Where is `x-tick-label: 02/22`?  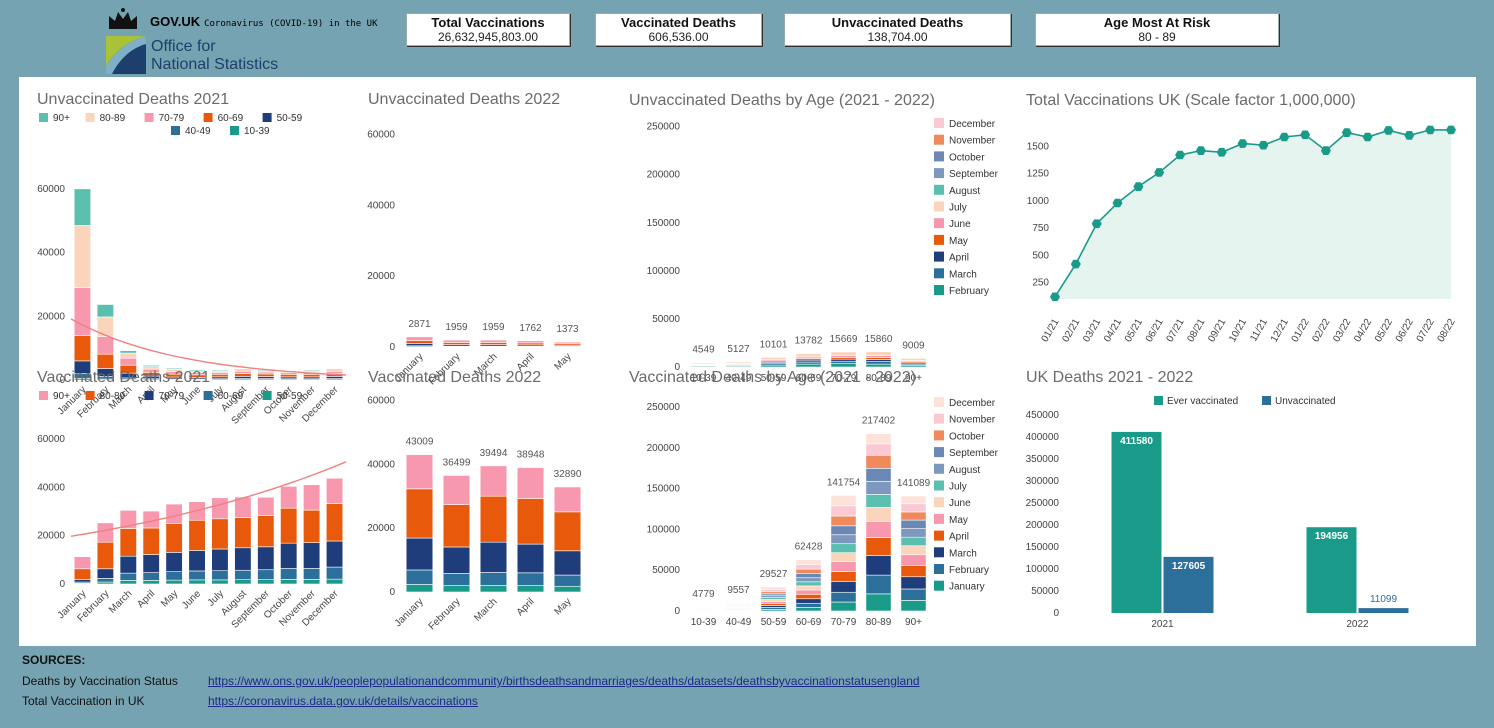 x-tick-label: 02/22 is located at coordinates (1322, 331).